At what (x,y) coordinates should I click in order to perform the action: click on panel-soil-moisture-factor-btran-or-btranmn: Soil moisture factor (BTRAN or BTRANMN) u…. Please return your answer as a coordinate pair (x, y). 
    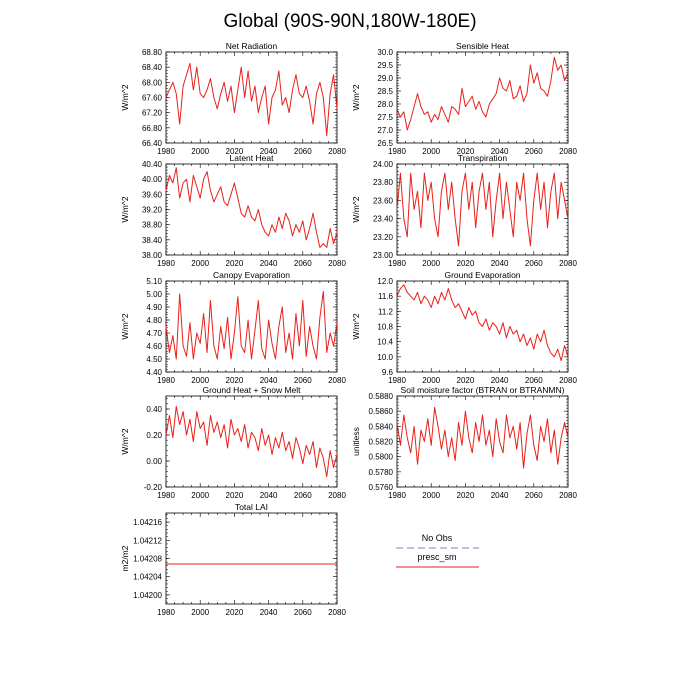
    Looking at the image, I should click on (464, 442).